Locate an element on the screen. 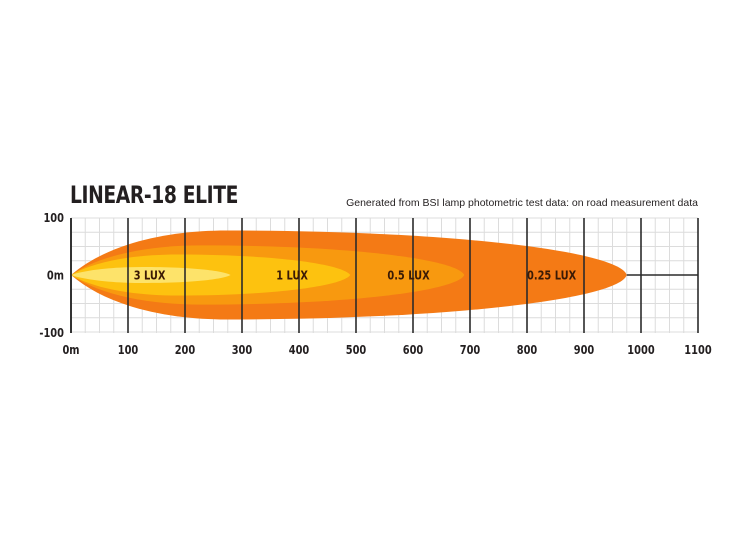 Image resolution: width=750 pixels, height=550 pixels. x-tick-label: 800 is located at coordinates (527, 350).